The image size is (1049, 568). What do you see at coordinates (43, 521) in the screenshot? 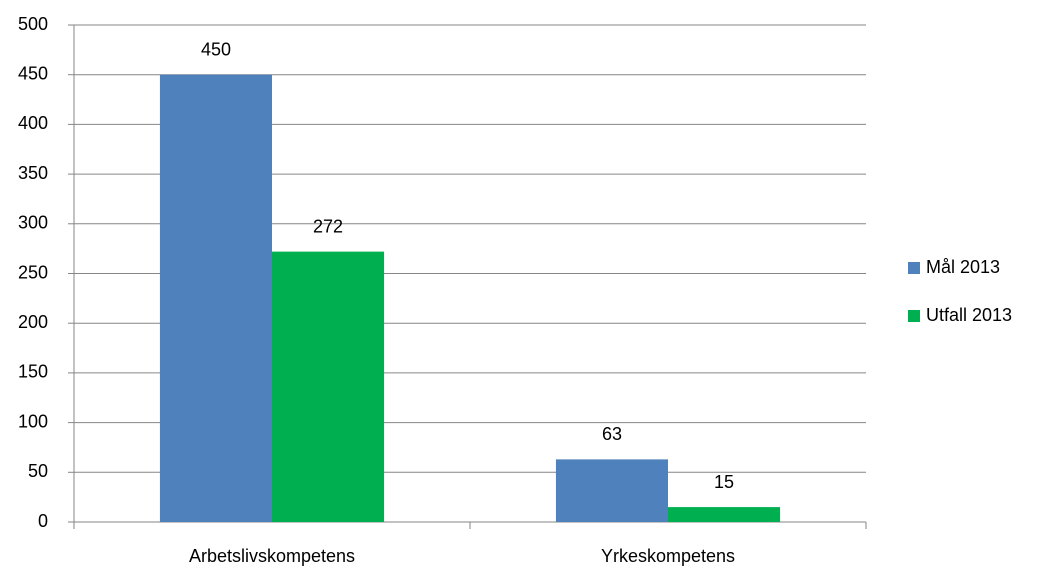
I see `y-tick-label: 0` at bounding box center [43, 521].